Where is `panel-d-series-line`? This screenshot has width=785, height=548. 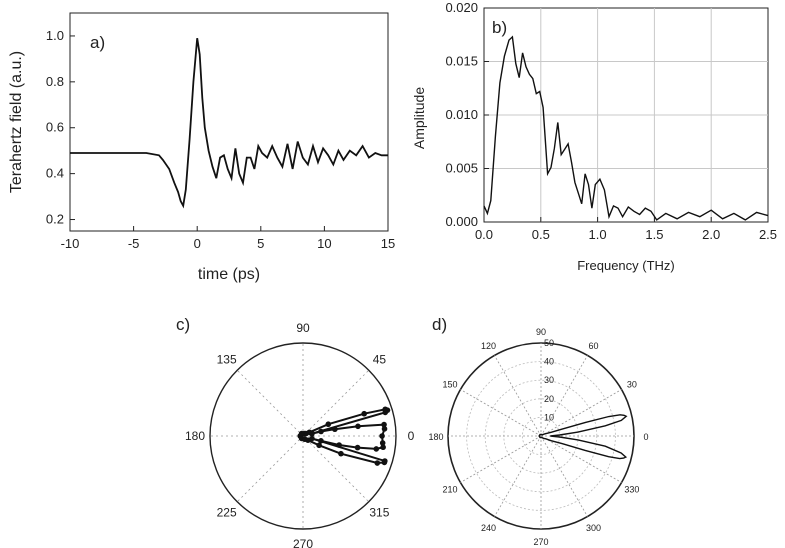 panel-d-series-line is located at coordinates (583, 437).